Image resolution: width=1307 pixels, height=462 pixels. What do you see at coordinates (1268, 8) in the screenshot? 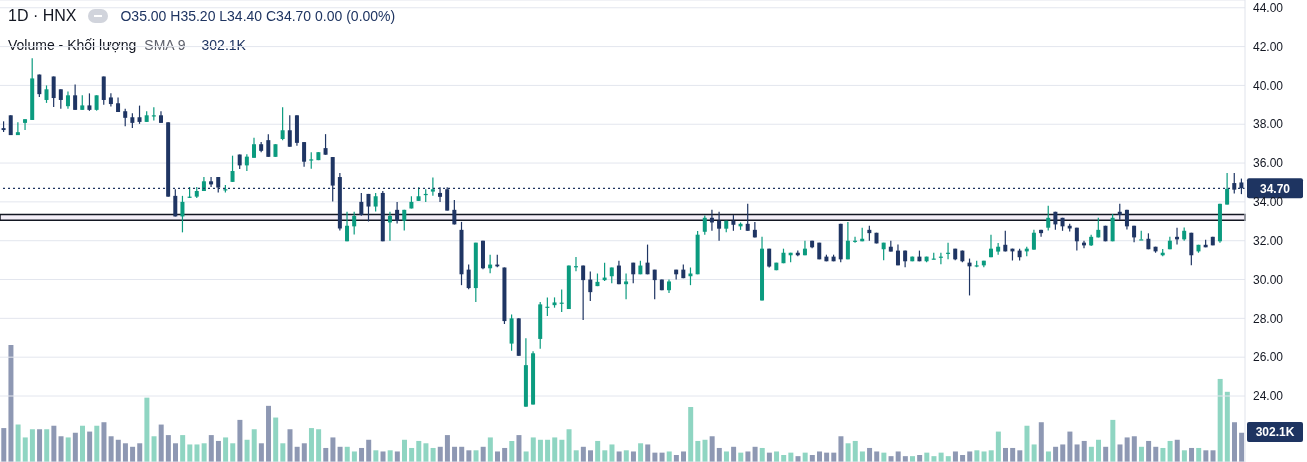
I see `y-tick-label: 44.00` at bounding box center [1268, 8].